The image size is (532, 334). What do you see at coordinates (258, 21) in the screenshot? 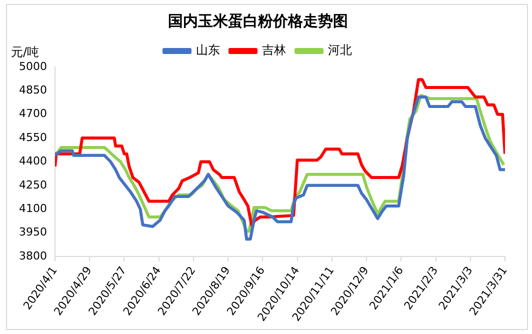
I see `chart-title: 国内玉米蛋白粉价格走势图` at bounding box center [258, 21].